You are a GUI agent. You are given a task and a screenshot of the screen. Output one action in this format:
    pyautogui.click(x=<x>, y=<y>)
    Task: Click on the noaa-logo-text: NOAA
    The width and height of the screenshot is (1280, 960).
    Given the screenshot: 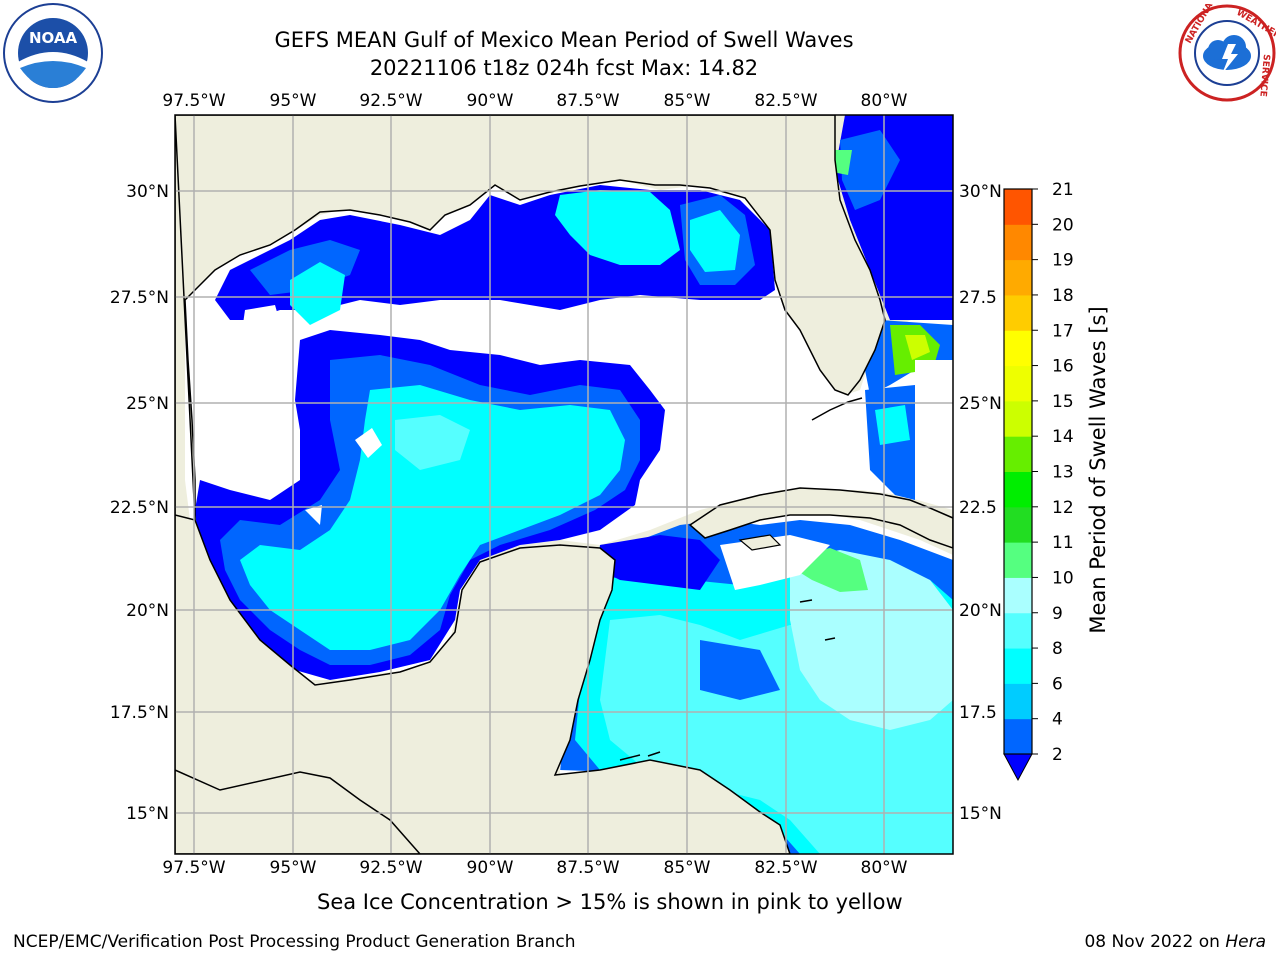 What is the action you would take?
    pyautogui.click(x=53, y=38)
    